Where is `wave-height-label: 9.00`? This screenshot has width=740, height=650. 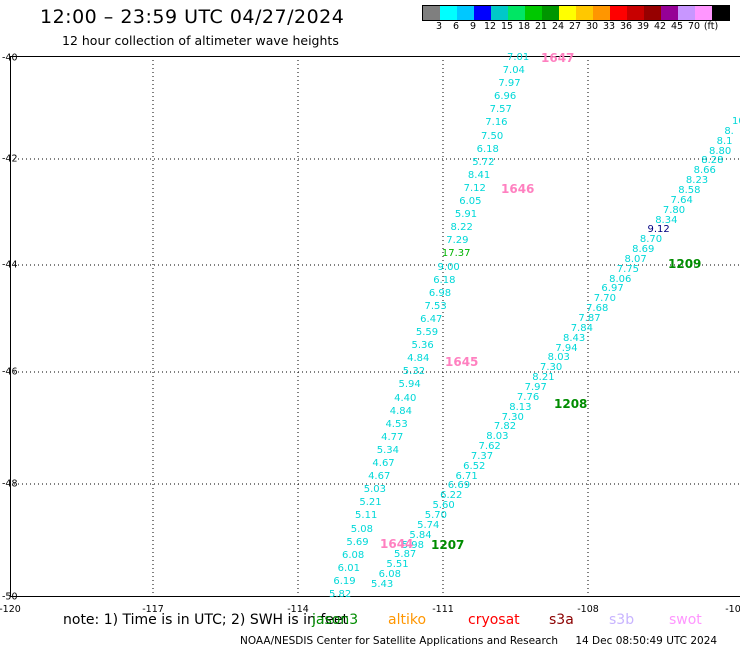
wave-height-label: 9.00 is located at coordinates (448, 267).